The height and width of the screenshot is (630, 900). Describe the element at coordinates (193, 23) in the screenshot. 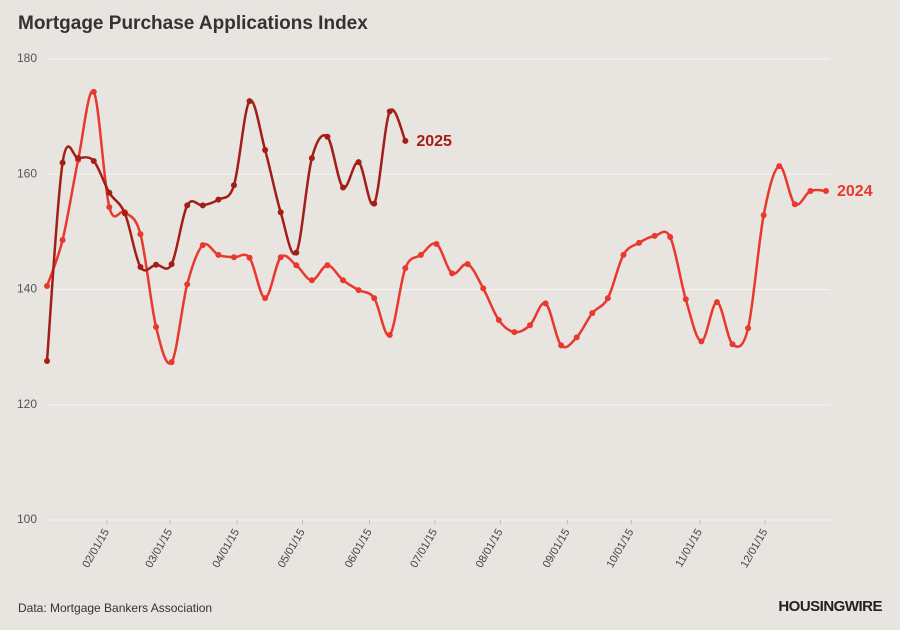

I see `chart-title: Mortgage Purchase Applications Index` at that location.